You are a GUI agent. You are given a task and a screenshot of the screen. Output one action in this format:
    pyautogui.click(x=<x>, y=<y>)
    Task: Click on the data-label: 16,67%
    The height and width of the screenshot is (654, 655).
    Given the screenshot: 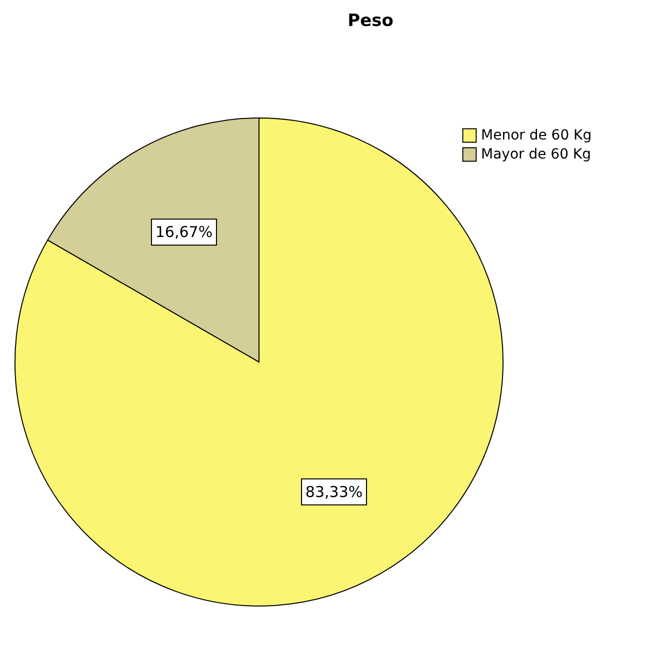 What is the action you would take?
    pyautogui.click(x=184, y=232)
    